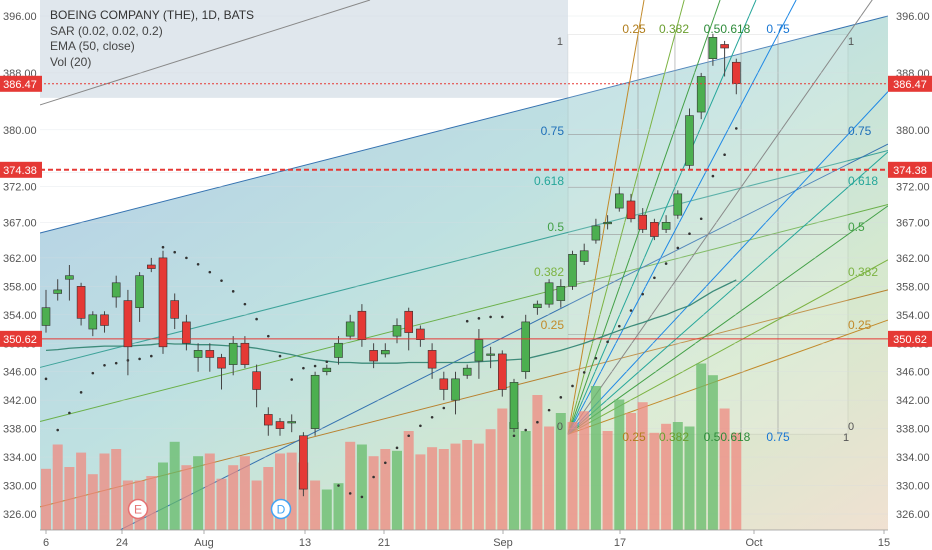 This screenshot has height=550, width=932. Describe the element at coordinates (856, 227) in the screenshot. I see `fan-right-label: 0.5` at that location.